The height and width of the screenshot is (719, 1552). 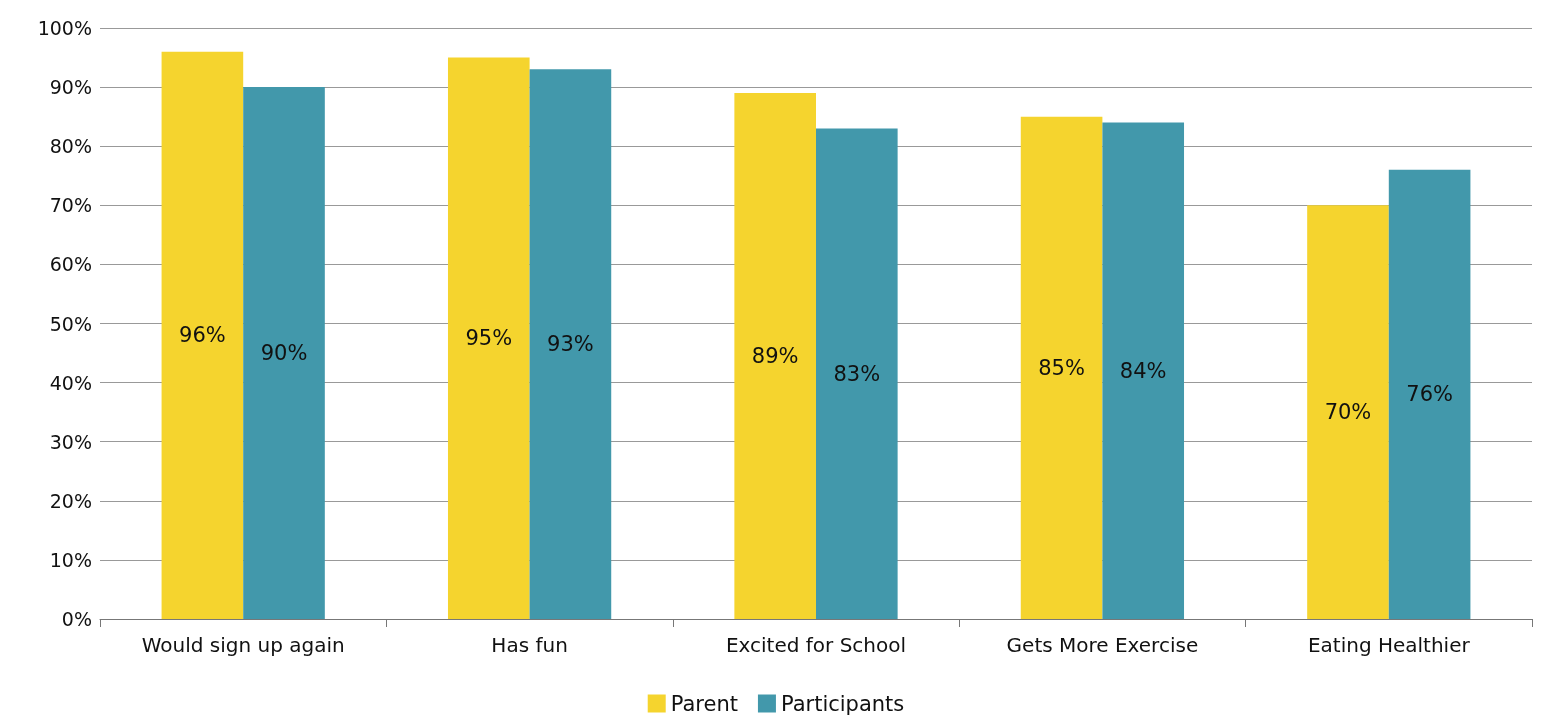 I want to click on data-label: 93%, so click(x=570, y=344).